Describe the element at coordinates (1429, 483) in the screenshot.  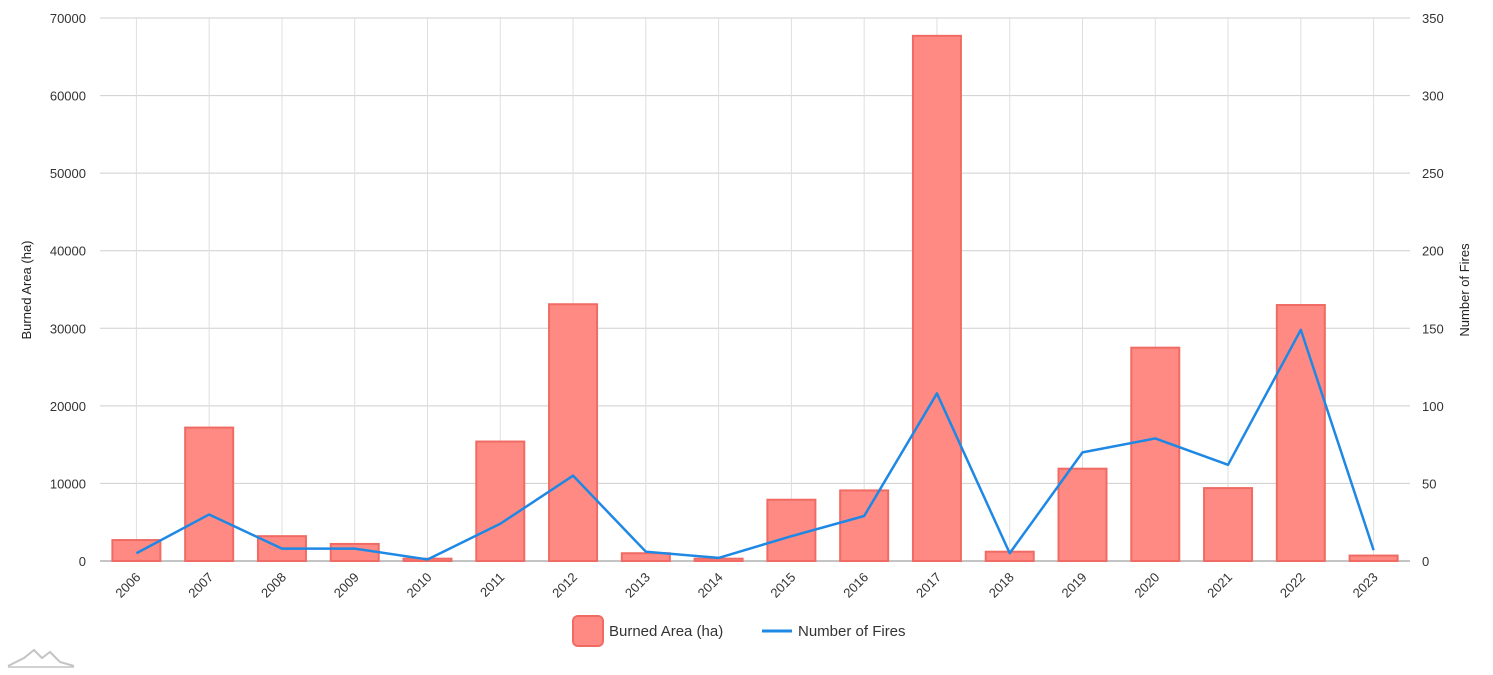
I see `right-tick-label: 50` at that location.